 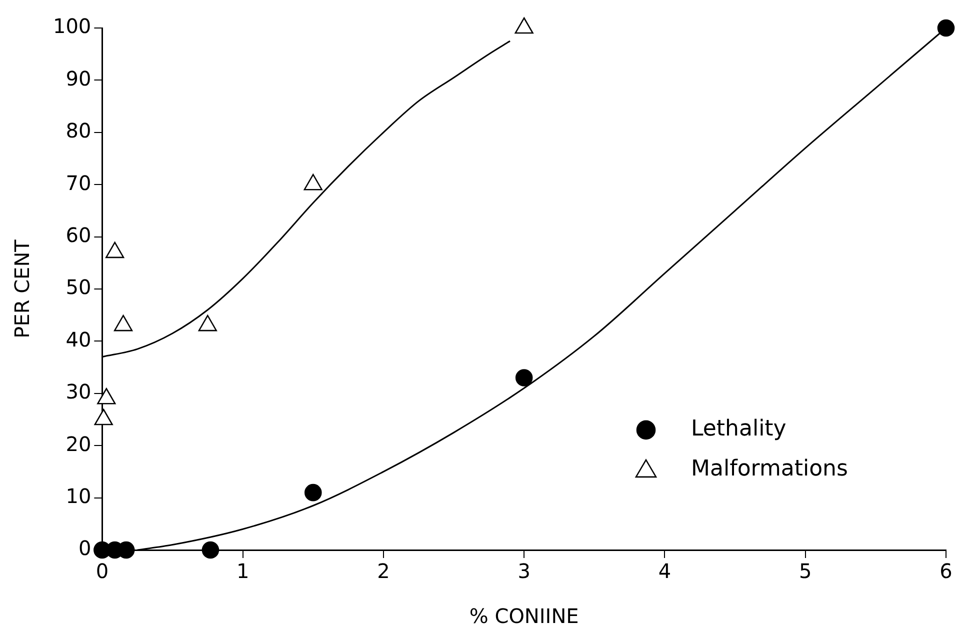 I want to click on x-axis-title: % CONIINE, so click(x=524, y=616).